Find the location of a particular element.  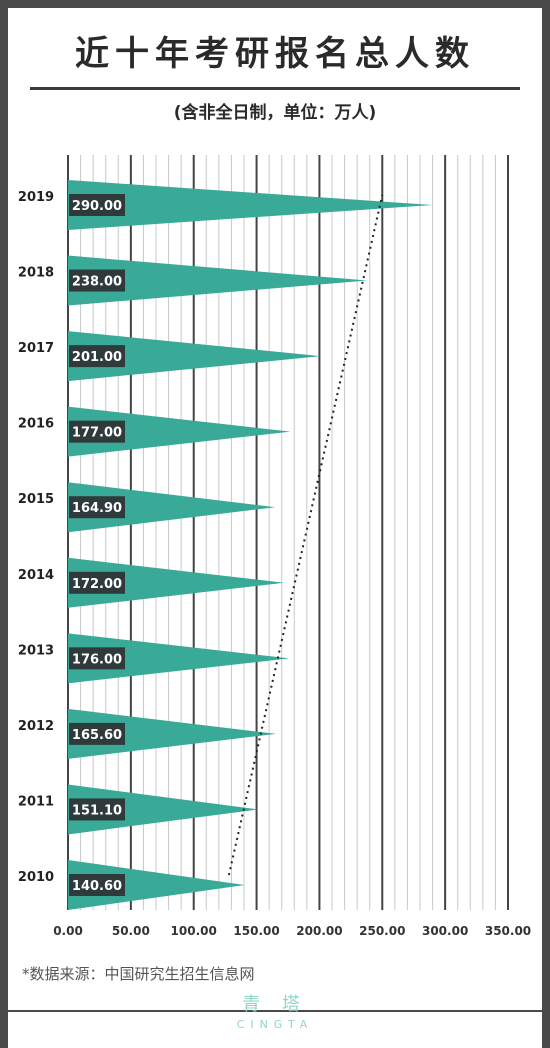

data-source-note: *数据来源：中国研究生招生信息网 is located at coordinates (138, 974).